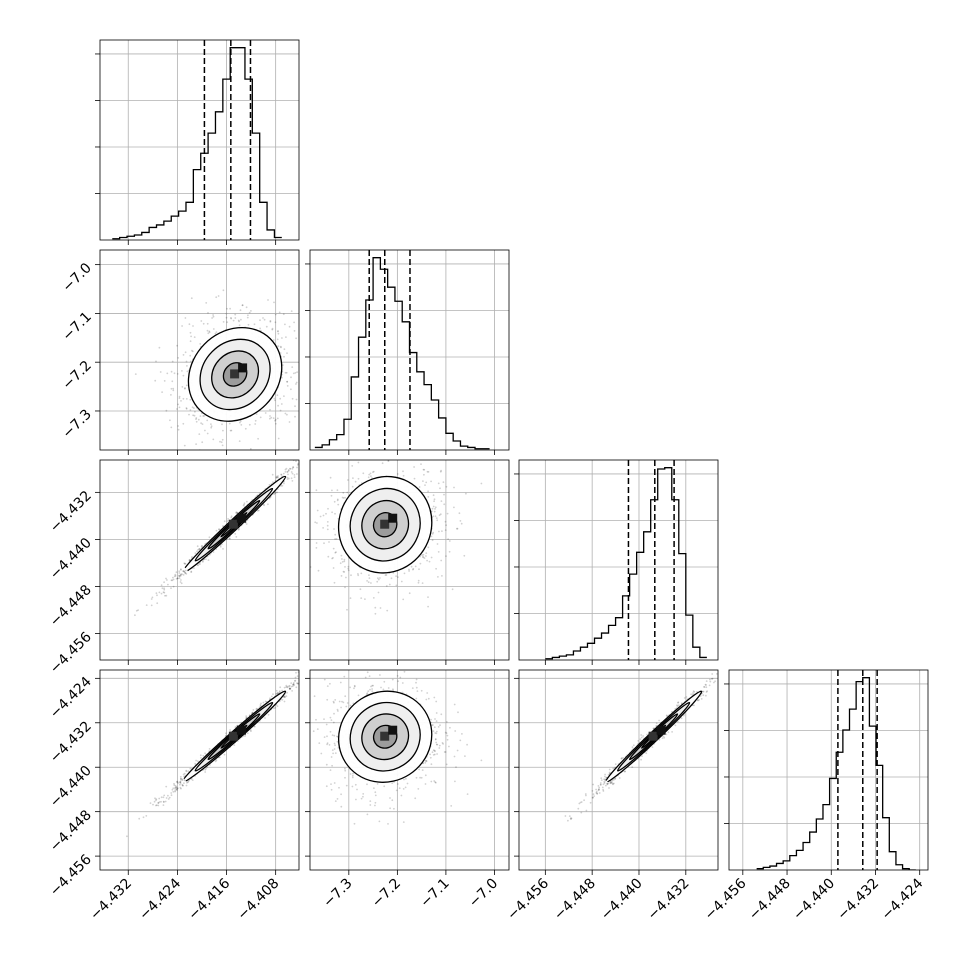 The width and height of the screenshot is (970, 970). Describe the element at coordinates (814, 900) in the screenshot. I see `x-tick-label: −4.440` at that location.